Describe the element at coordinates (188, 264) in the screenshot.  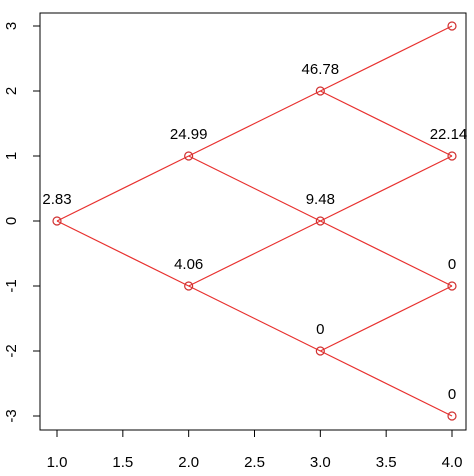
I see `node-value-label: 4.06` at that location.